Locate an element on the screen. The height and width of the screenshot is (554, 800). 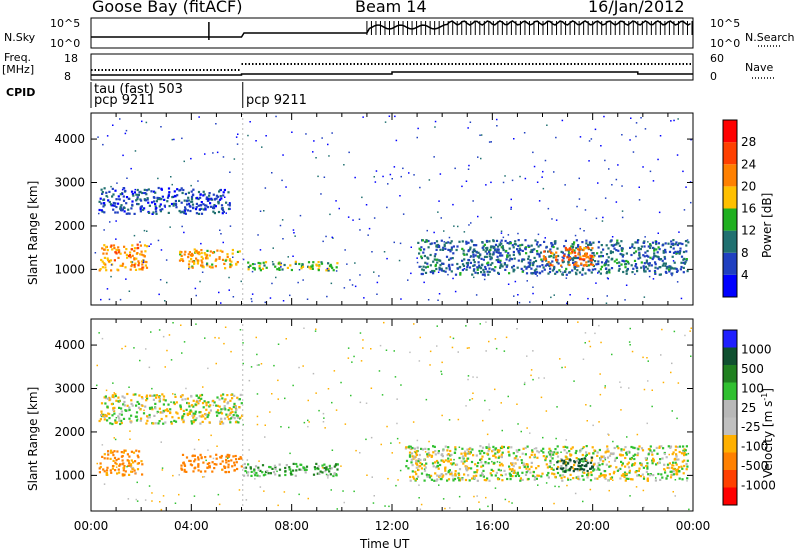
y-tick-label: 2000 is located at coordinates (69, 226).